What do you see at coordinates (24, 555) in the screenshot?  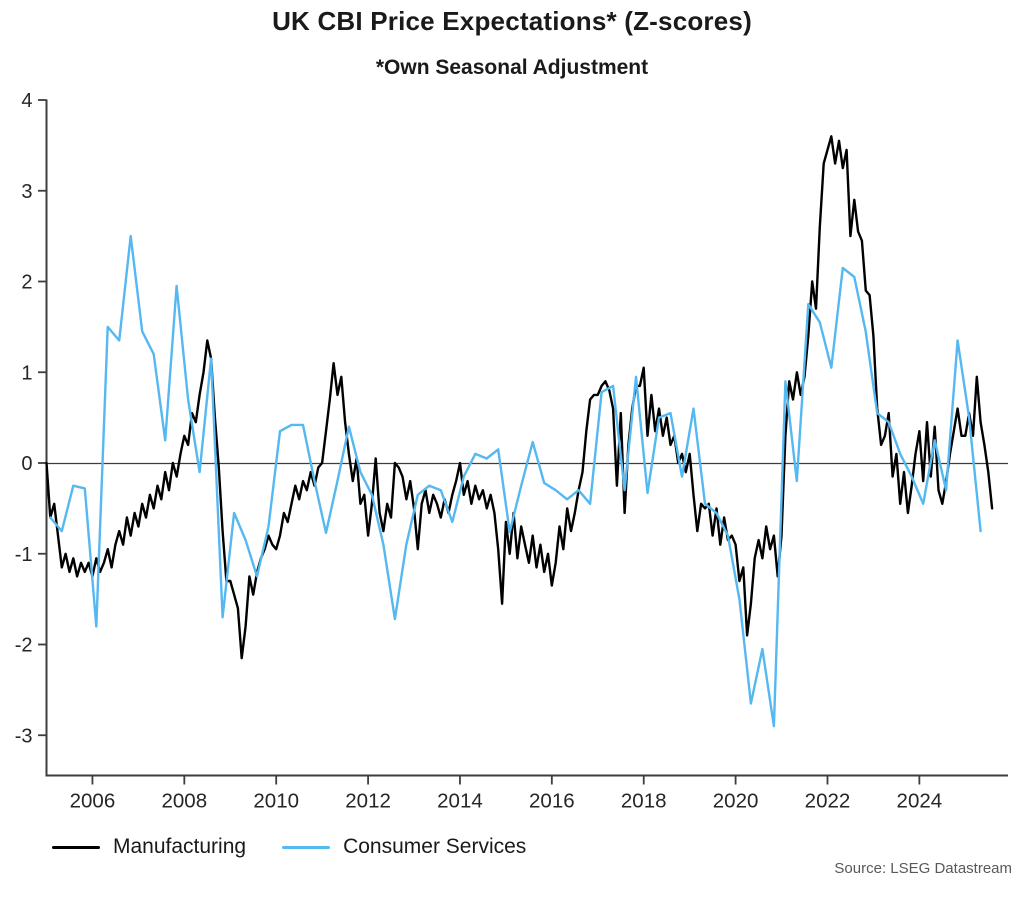 I see `y-tick-label: -1` at bounding box center [24, 555].